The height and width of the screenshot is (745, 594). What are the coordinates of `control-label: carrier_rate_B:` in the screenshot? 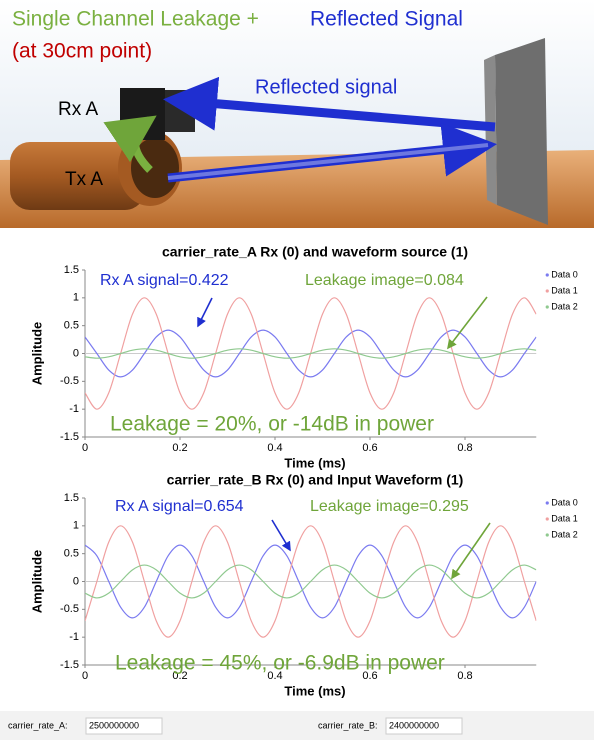 It's located at (348, 725).